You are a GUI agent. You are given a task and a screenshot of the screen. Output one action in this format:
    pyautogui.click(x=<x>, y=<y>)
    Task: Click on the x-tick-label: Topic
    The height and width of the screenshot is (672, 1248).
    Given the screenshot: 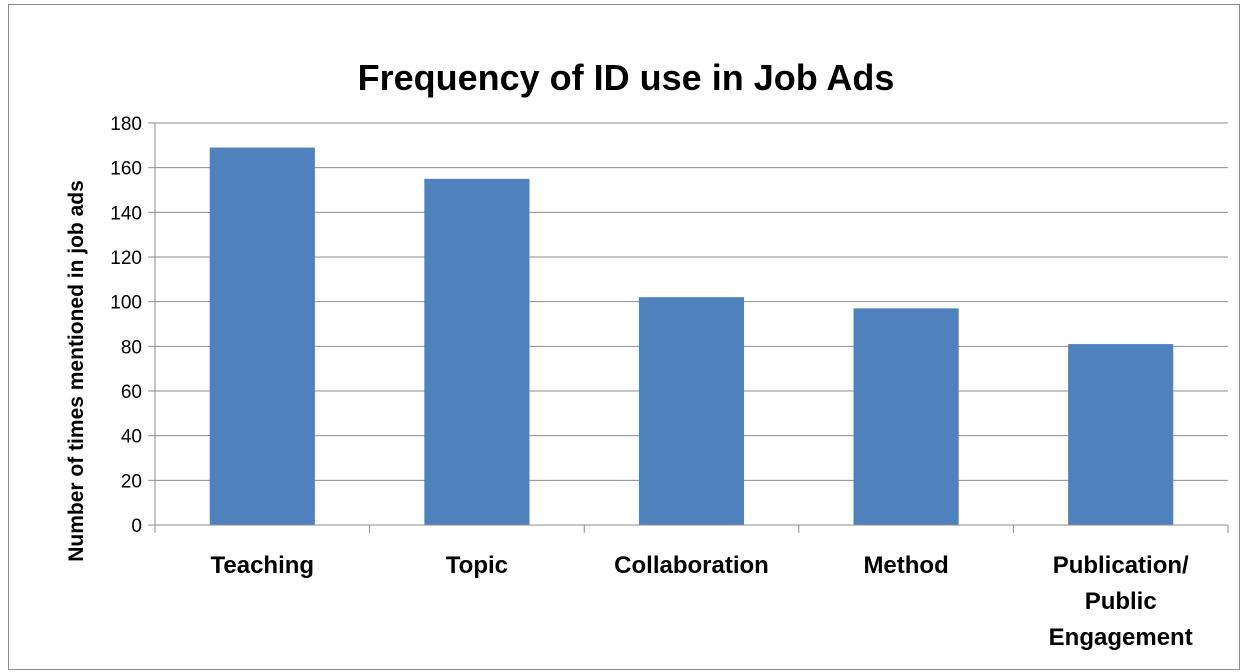 What is the action you would take?
    pyautogui.click(x=477, y=565)
    